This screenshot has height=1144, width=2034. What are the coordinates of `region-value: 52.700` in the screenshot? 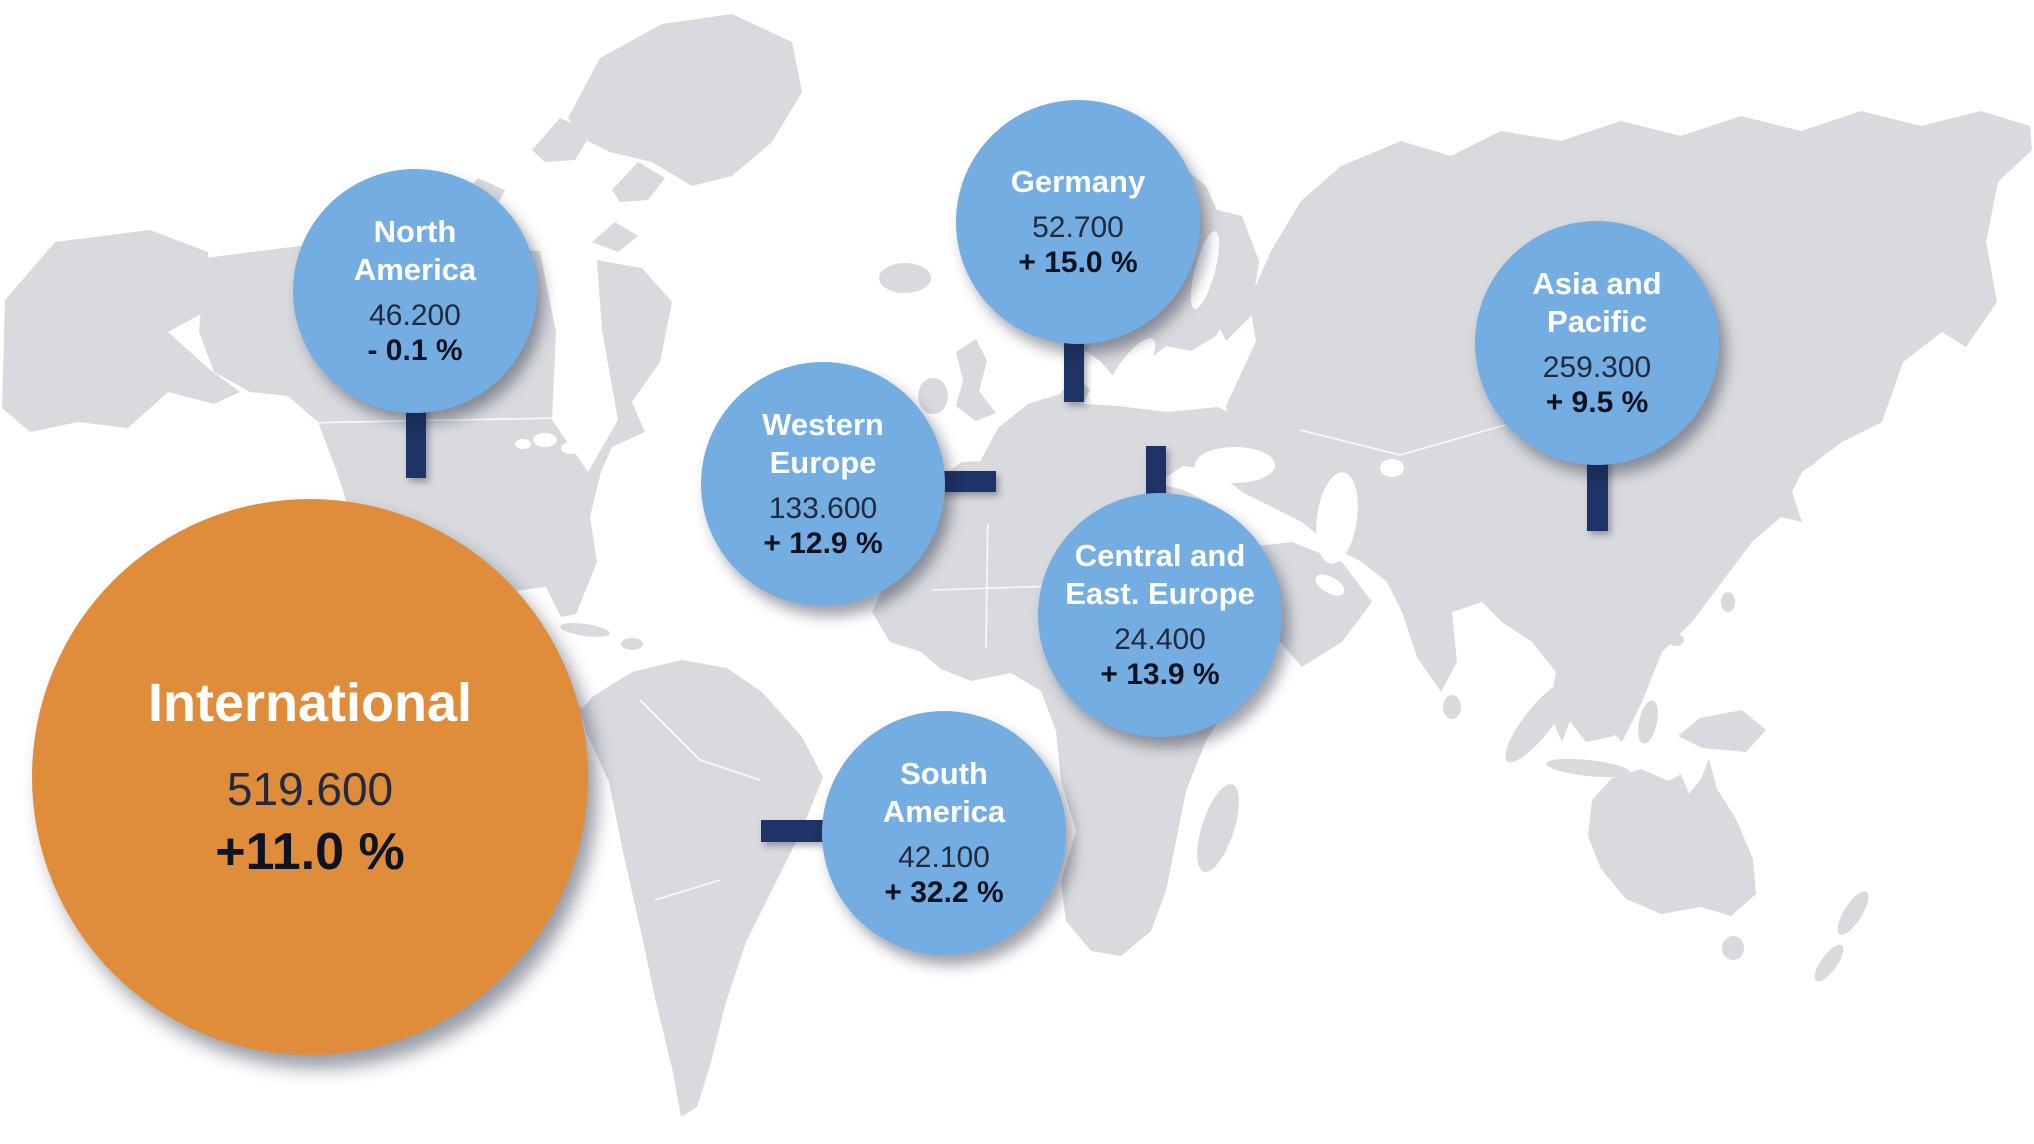 It's located at (1078, 227).